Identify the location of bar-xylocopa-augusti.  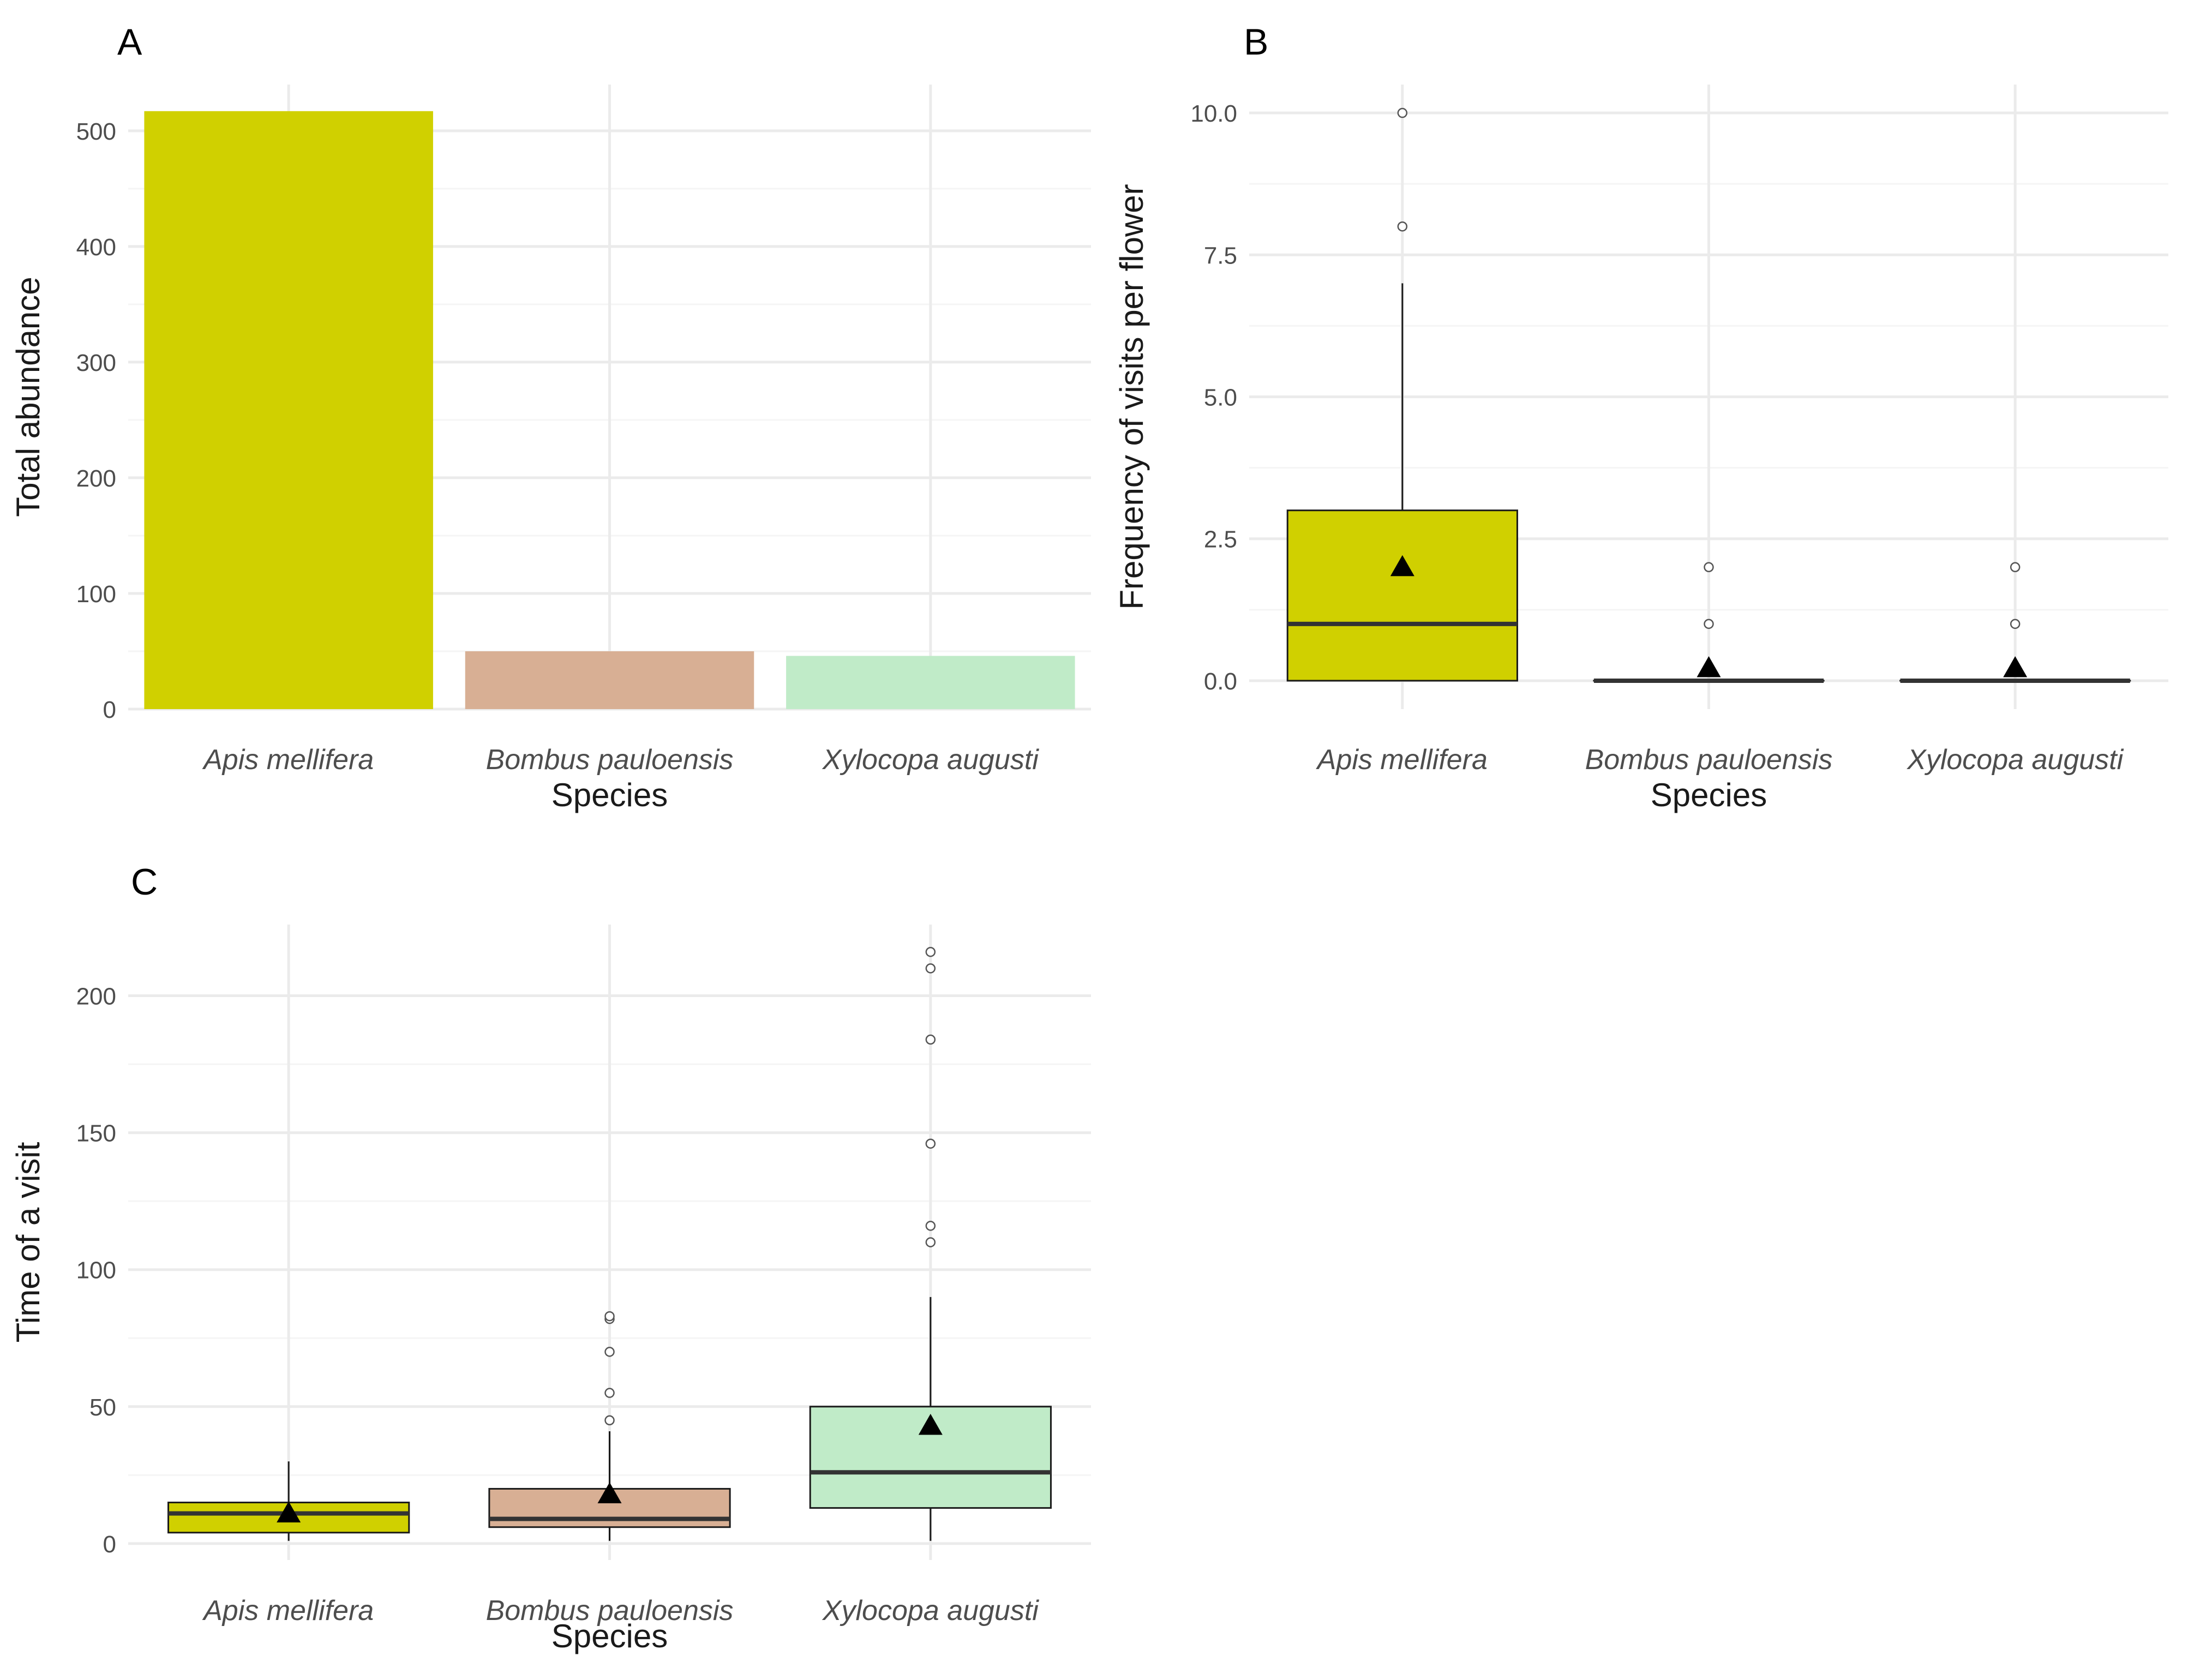
(930, 682).